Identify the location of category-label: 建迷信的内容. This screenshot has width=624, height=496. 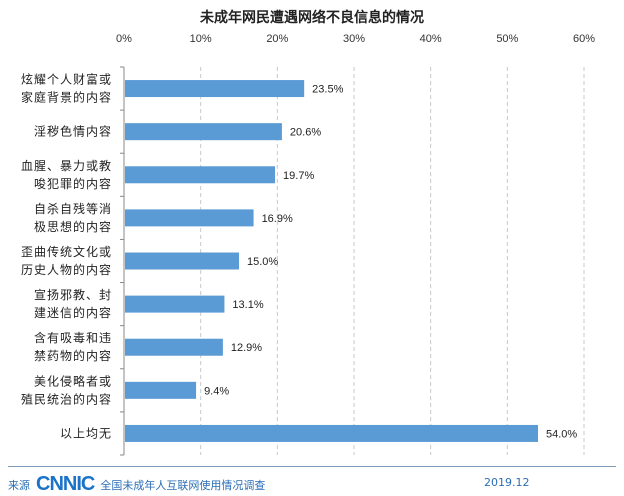
(73, 312).